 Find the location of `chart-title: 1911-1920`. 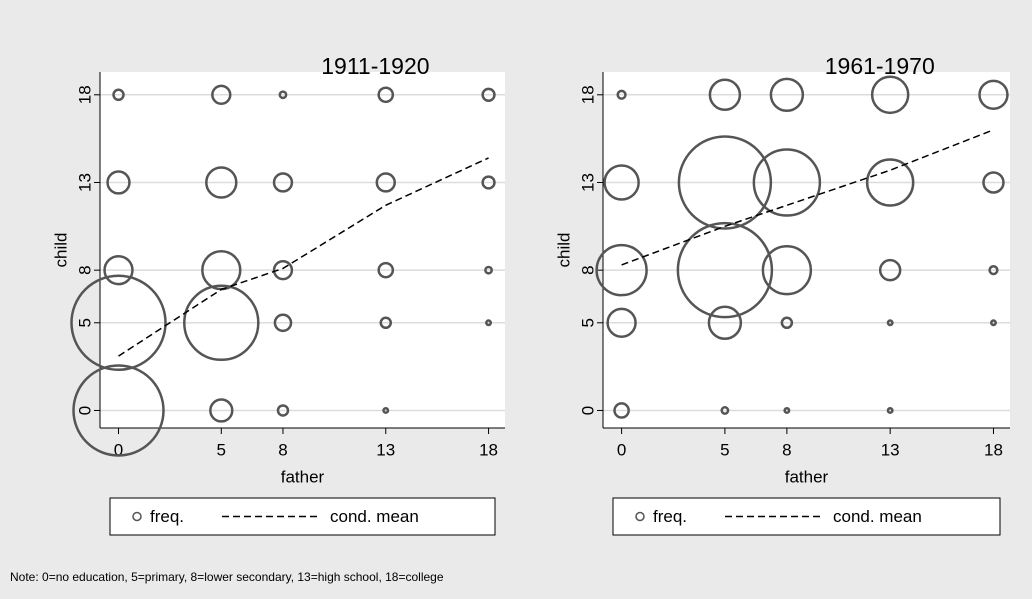

chart-title: 1911-1920 is located at coordinates (375, 66).